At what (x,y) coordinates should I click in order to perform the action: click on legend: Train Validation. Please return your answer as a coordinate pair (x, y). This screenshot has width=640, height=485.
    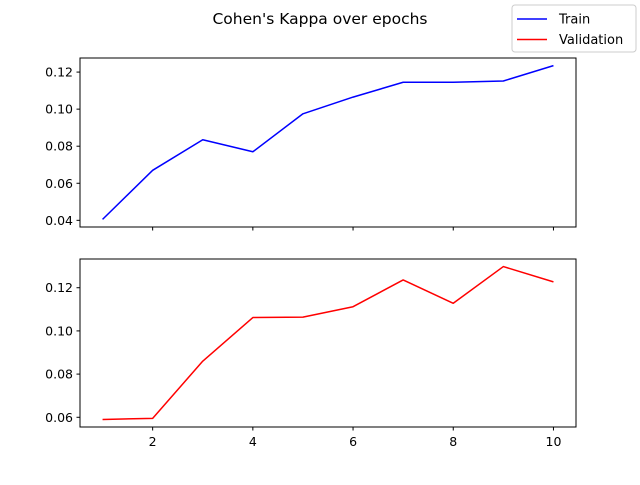
    Looking at the image, I should click on (574, 28).